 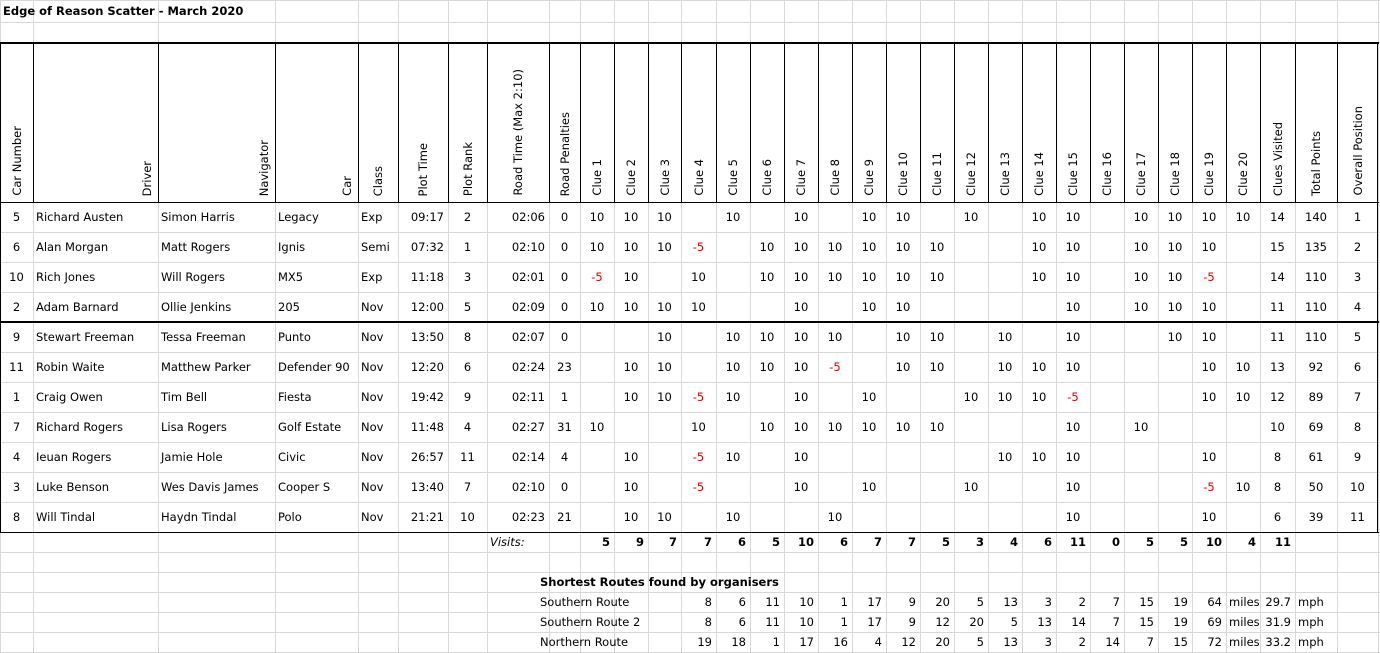 I want to click on header-text: Clue 5, so click(x=733, y=177).